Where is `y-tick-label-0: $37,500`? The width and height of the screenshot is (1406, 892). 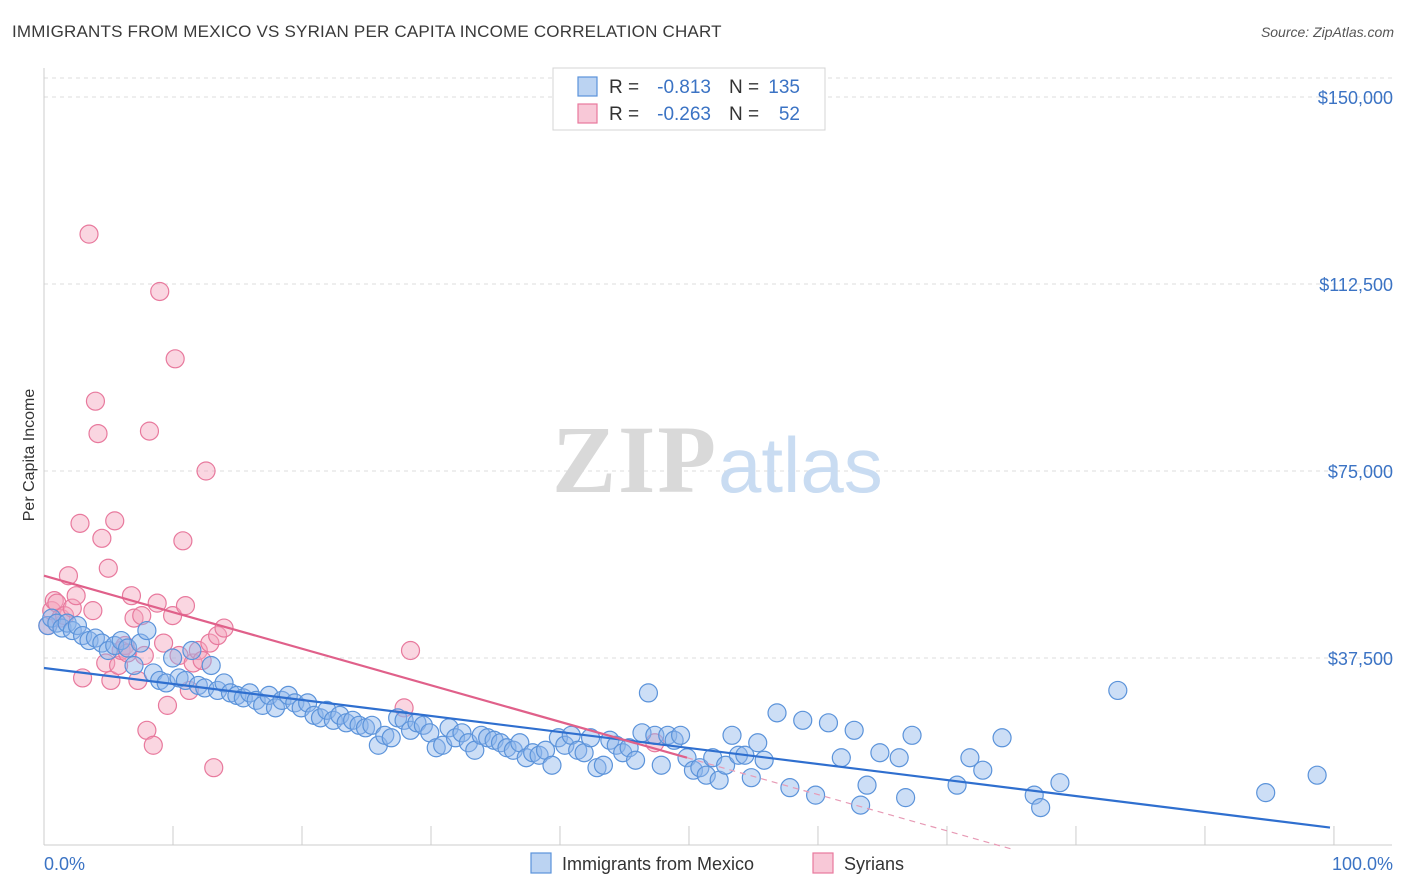 y-tick-label-0: $37,500 is located at coordinates (1360, 659).